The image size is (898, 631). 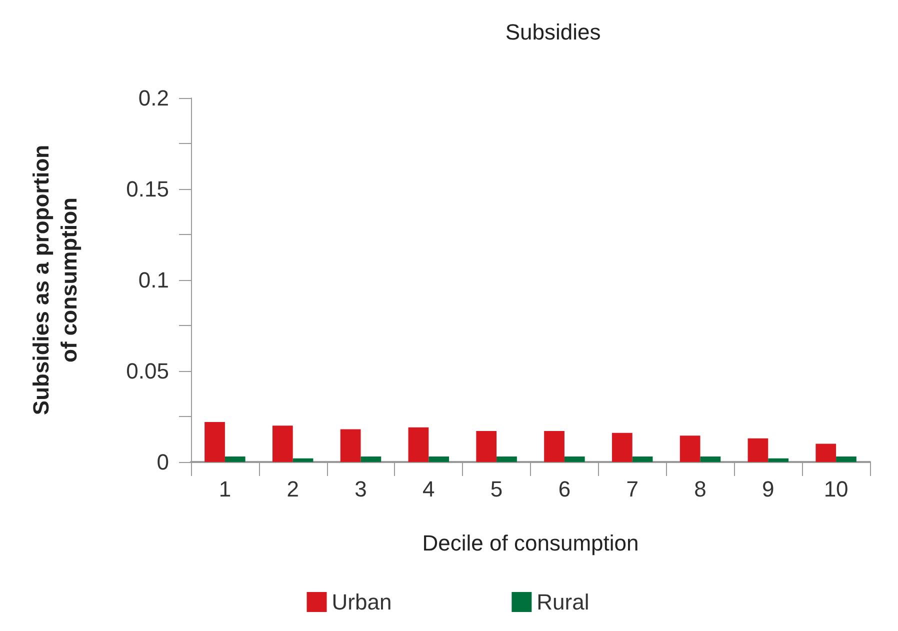 What do you see at coordinates (553, 32) in the screenshot?
I see `chart-title: Subsidies` at bounding box center [553, 32].